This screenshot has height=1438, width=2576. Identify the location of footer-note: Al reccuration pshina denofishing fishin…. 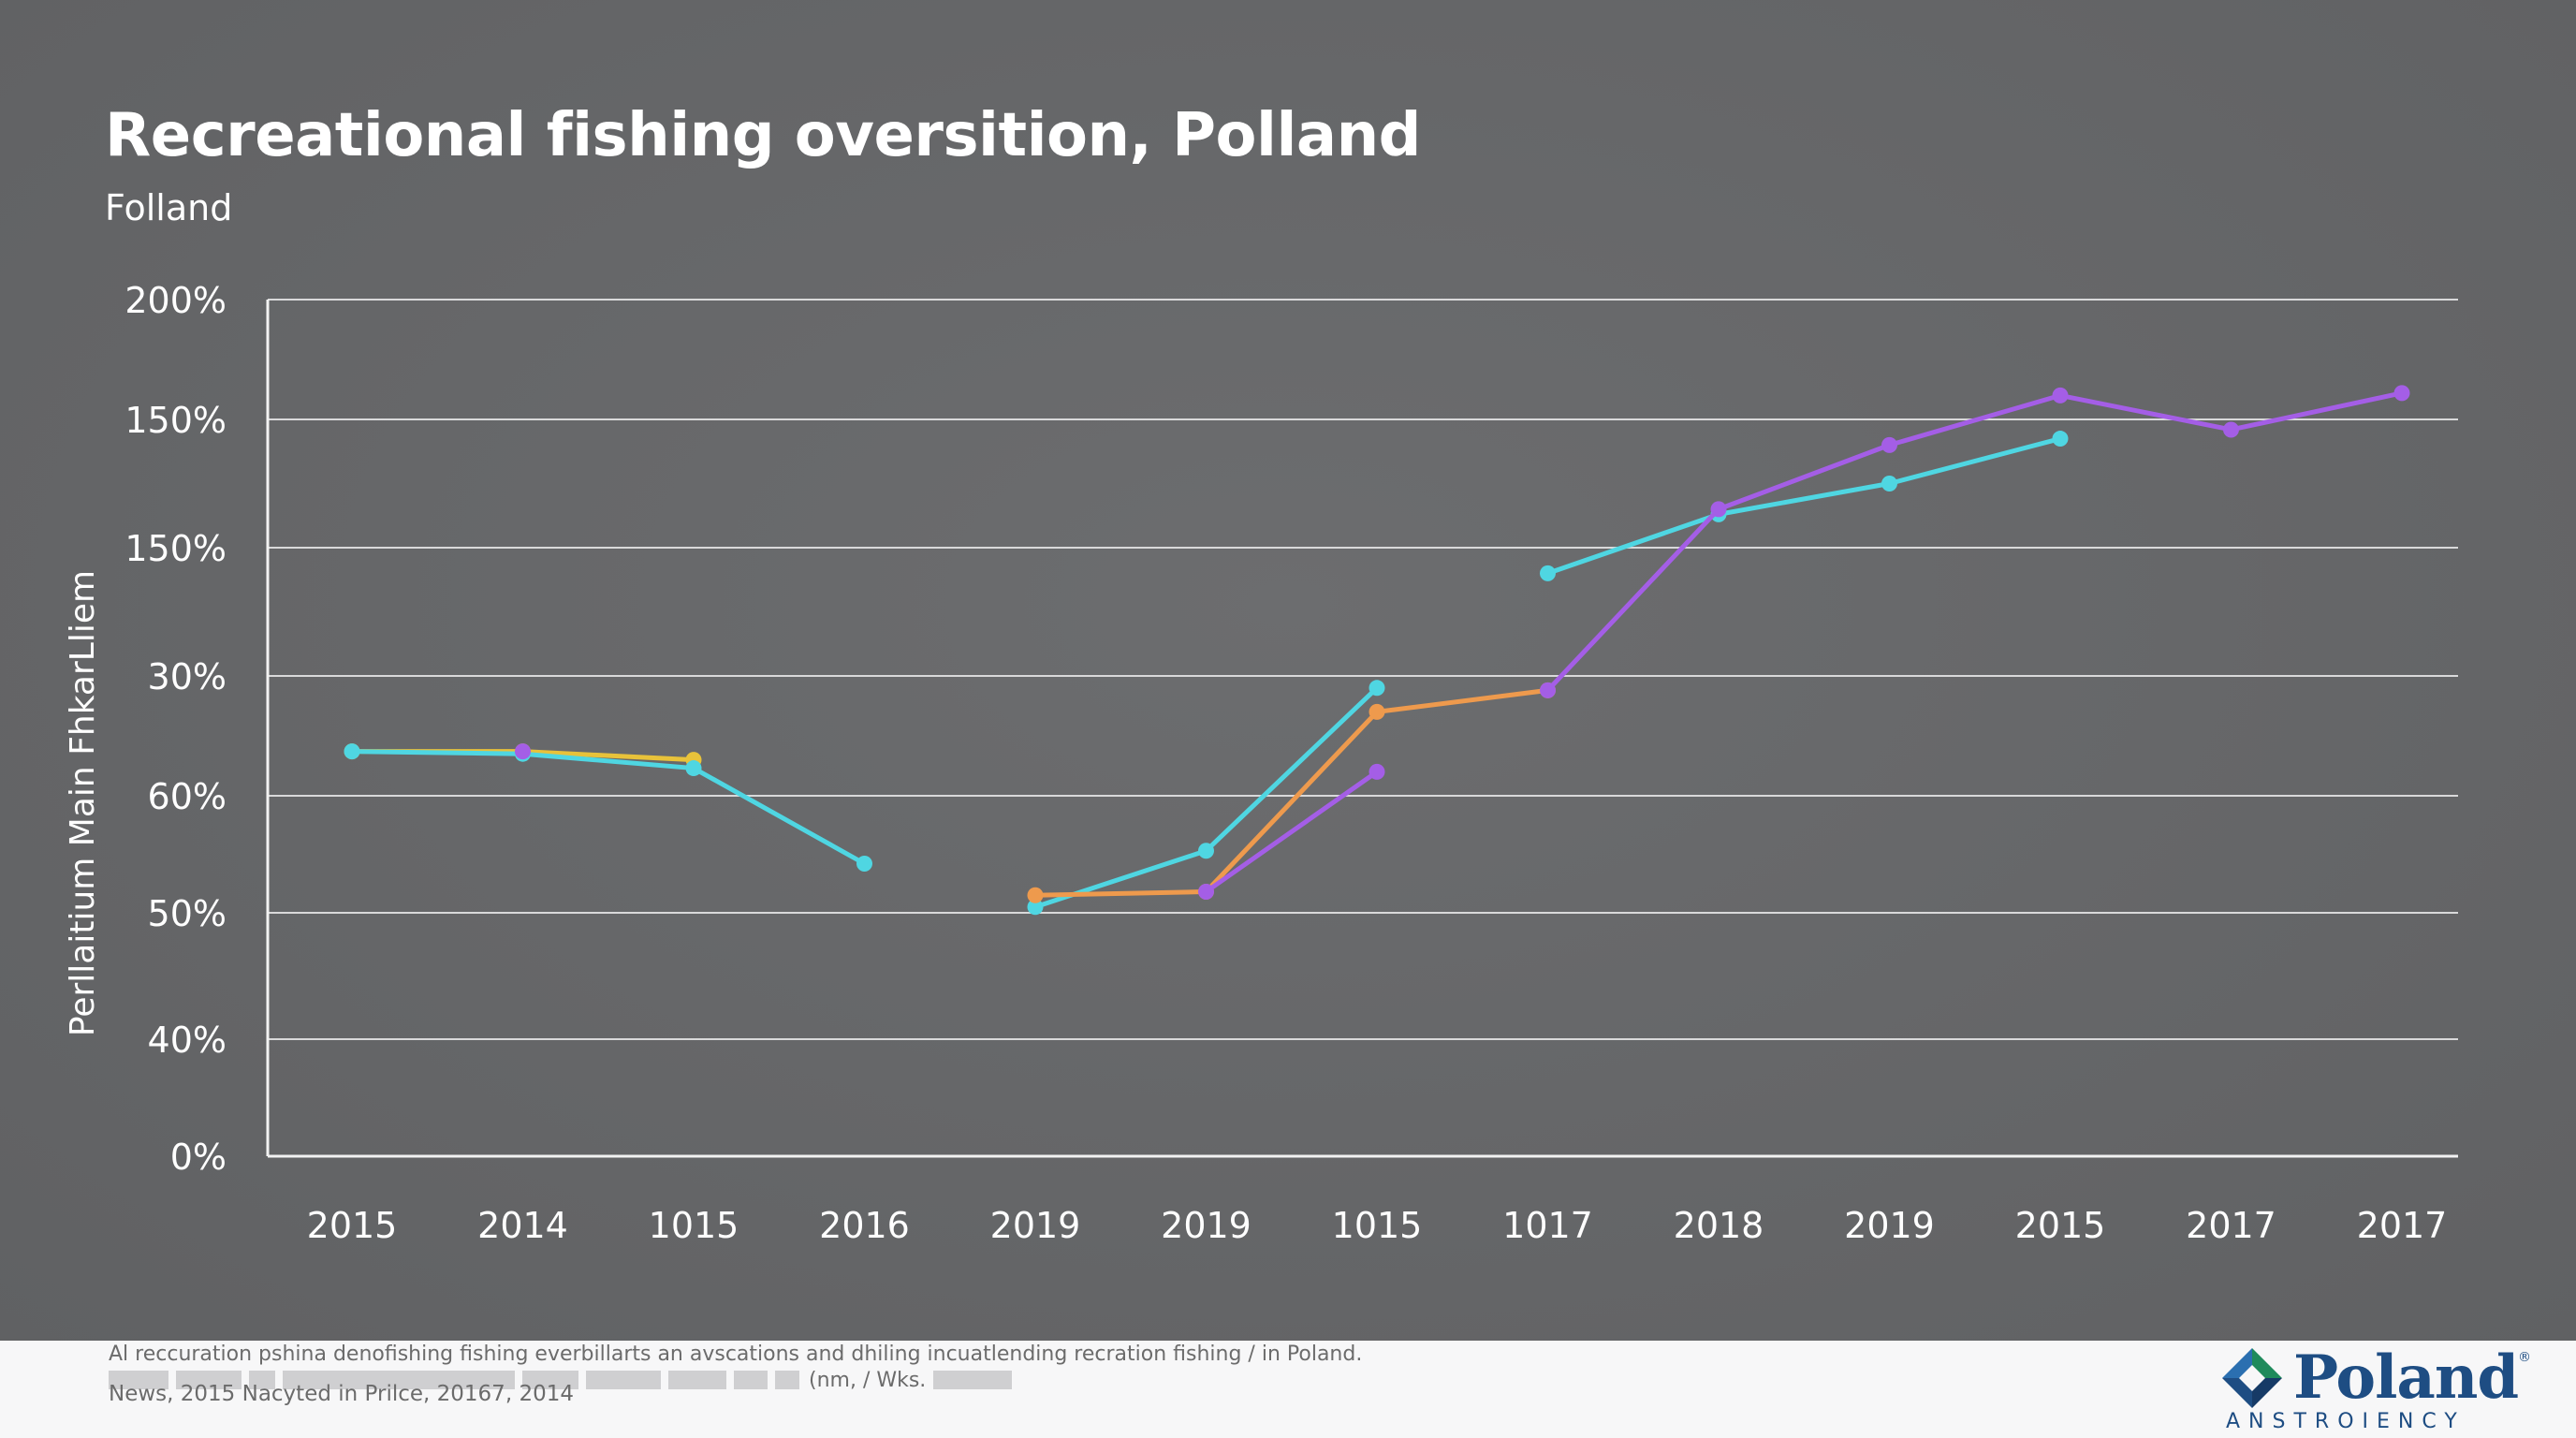
(736, 1354).